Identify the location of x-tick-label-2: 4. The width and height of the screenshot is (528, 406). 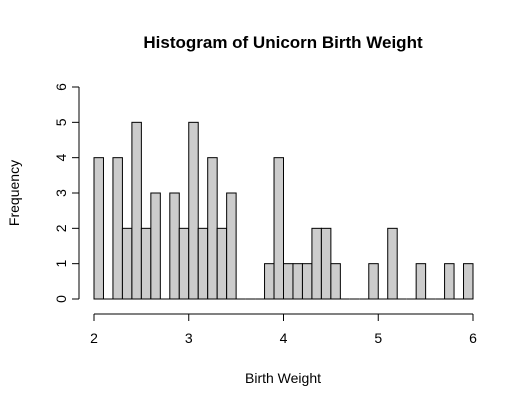
(284, 338).